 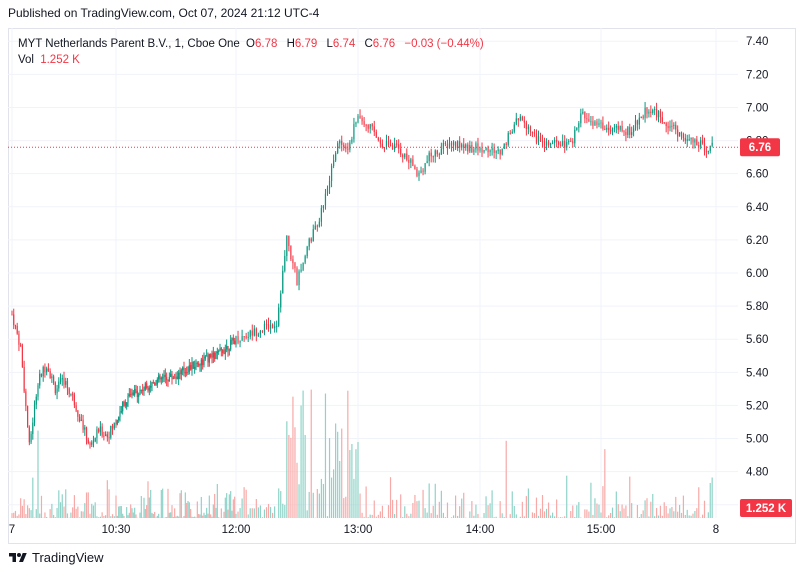 What do you see at coordinates (757, 440) in the screenshot?
I see `price-tick-label: 5.00` at bounding box center [757, 440].